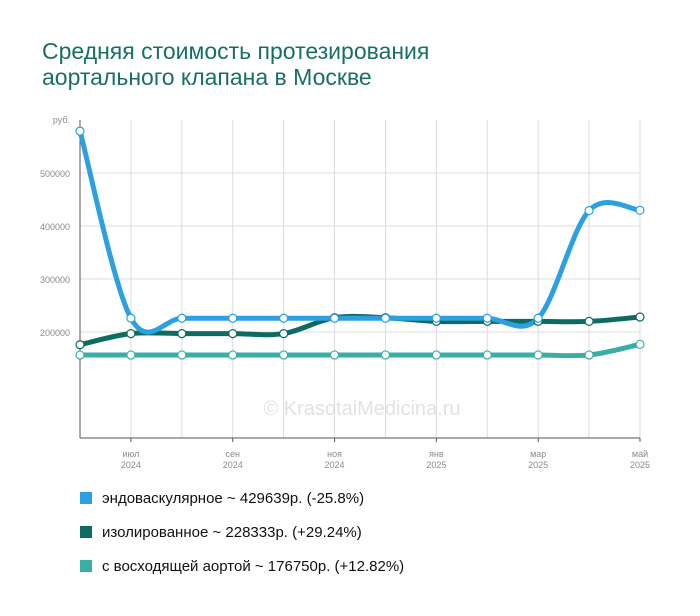  I want to click on x-tick-month-label: ноя, so click(334, 454).